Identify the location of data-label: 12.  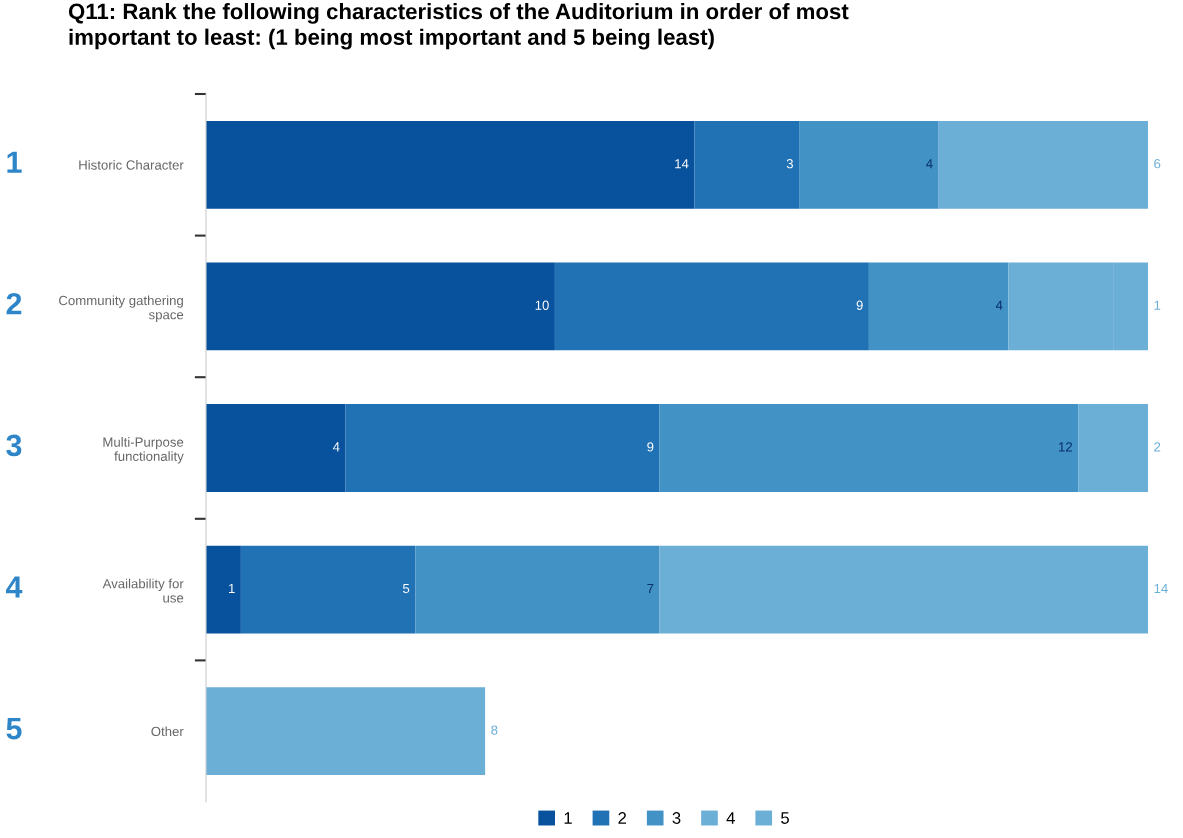
(1066, 447).